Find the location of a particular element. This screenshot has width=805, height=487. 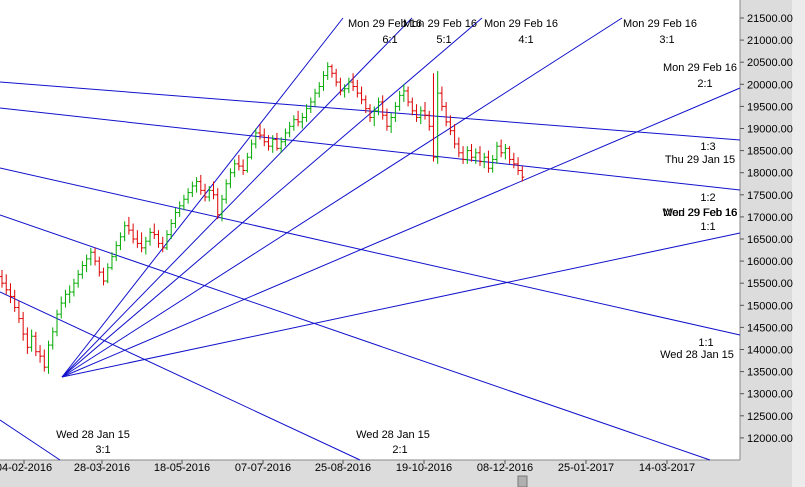

y-tick-label: 18000.00 is located at coordinates (770, 174).